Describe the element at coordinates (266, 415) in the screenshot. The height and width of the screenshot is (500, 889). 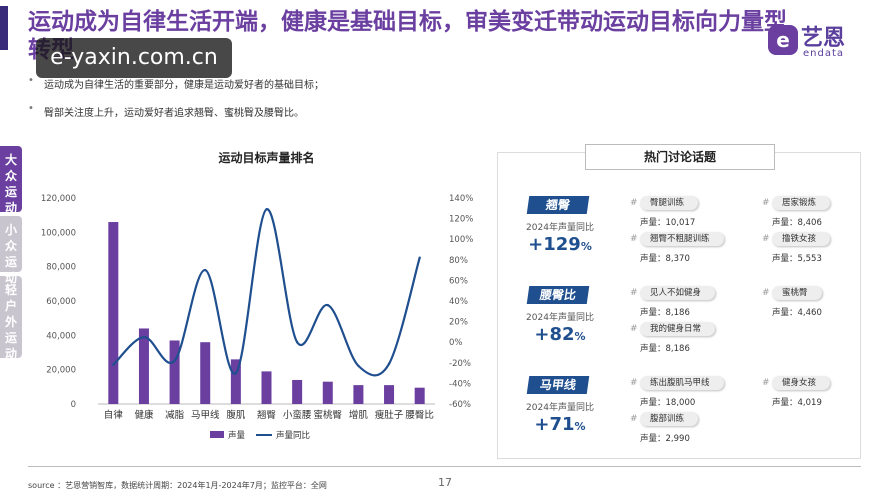
I see `x-tick-label: 翘臀` at that location.